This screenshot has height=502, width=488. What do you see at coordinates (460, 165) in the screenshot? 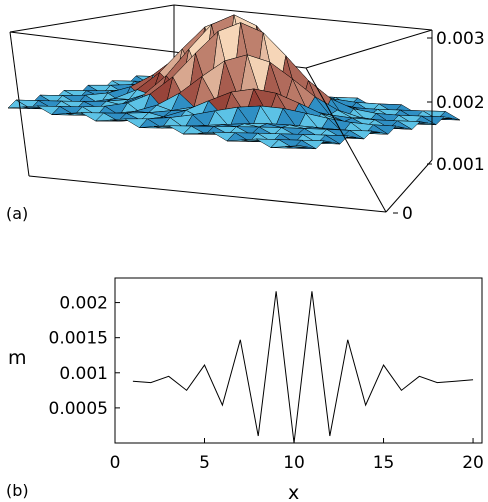
I see `z-tick-label: 0.001` at bounding box center [460, 165].